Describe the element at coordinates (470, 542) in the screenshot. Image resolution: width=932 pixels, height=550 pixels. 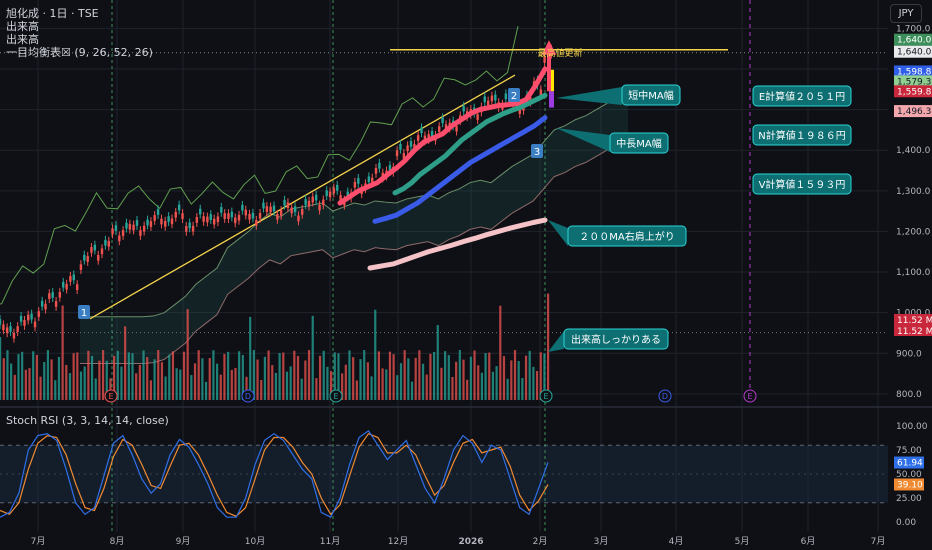
I see `time-tick-label: 2026` at that location.